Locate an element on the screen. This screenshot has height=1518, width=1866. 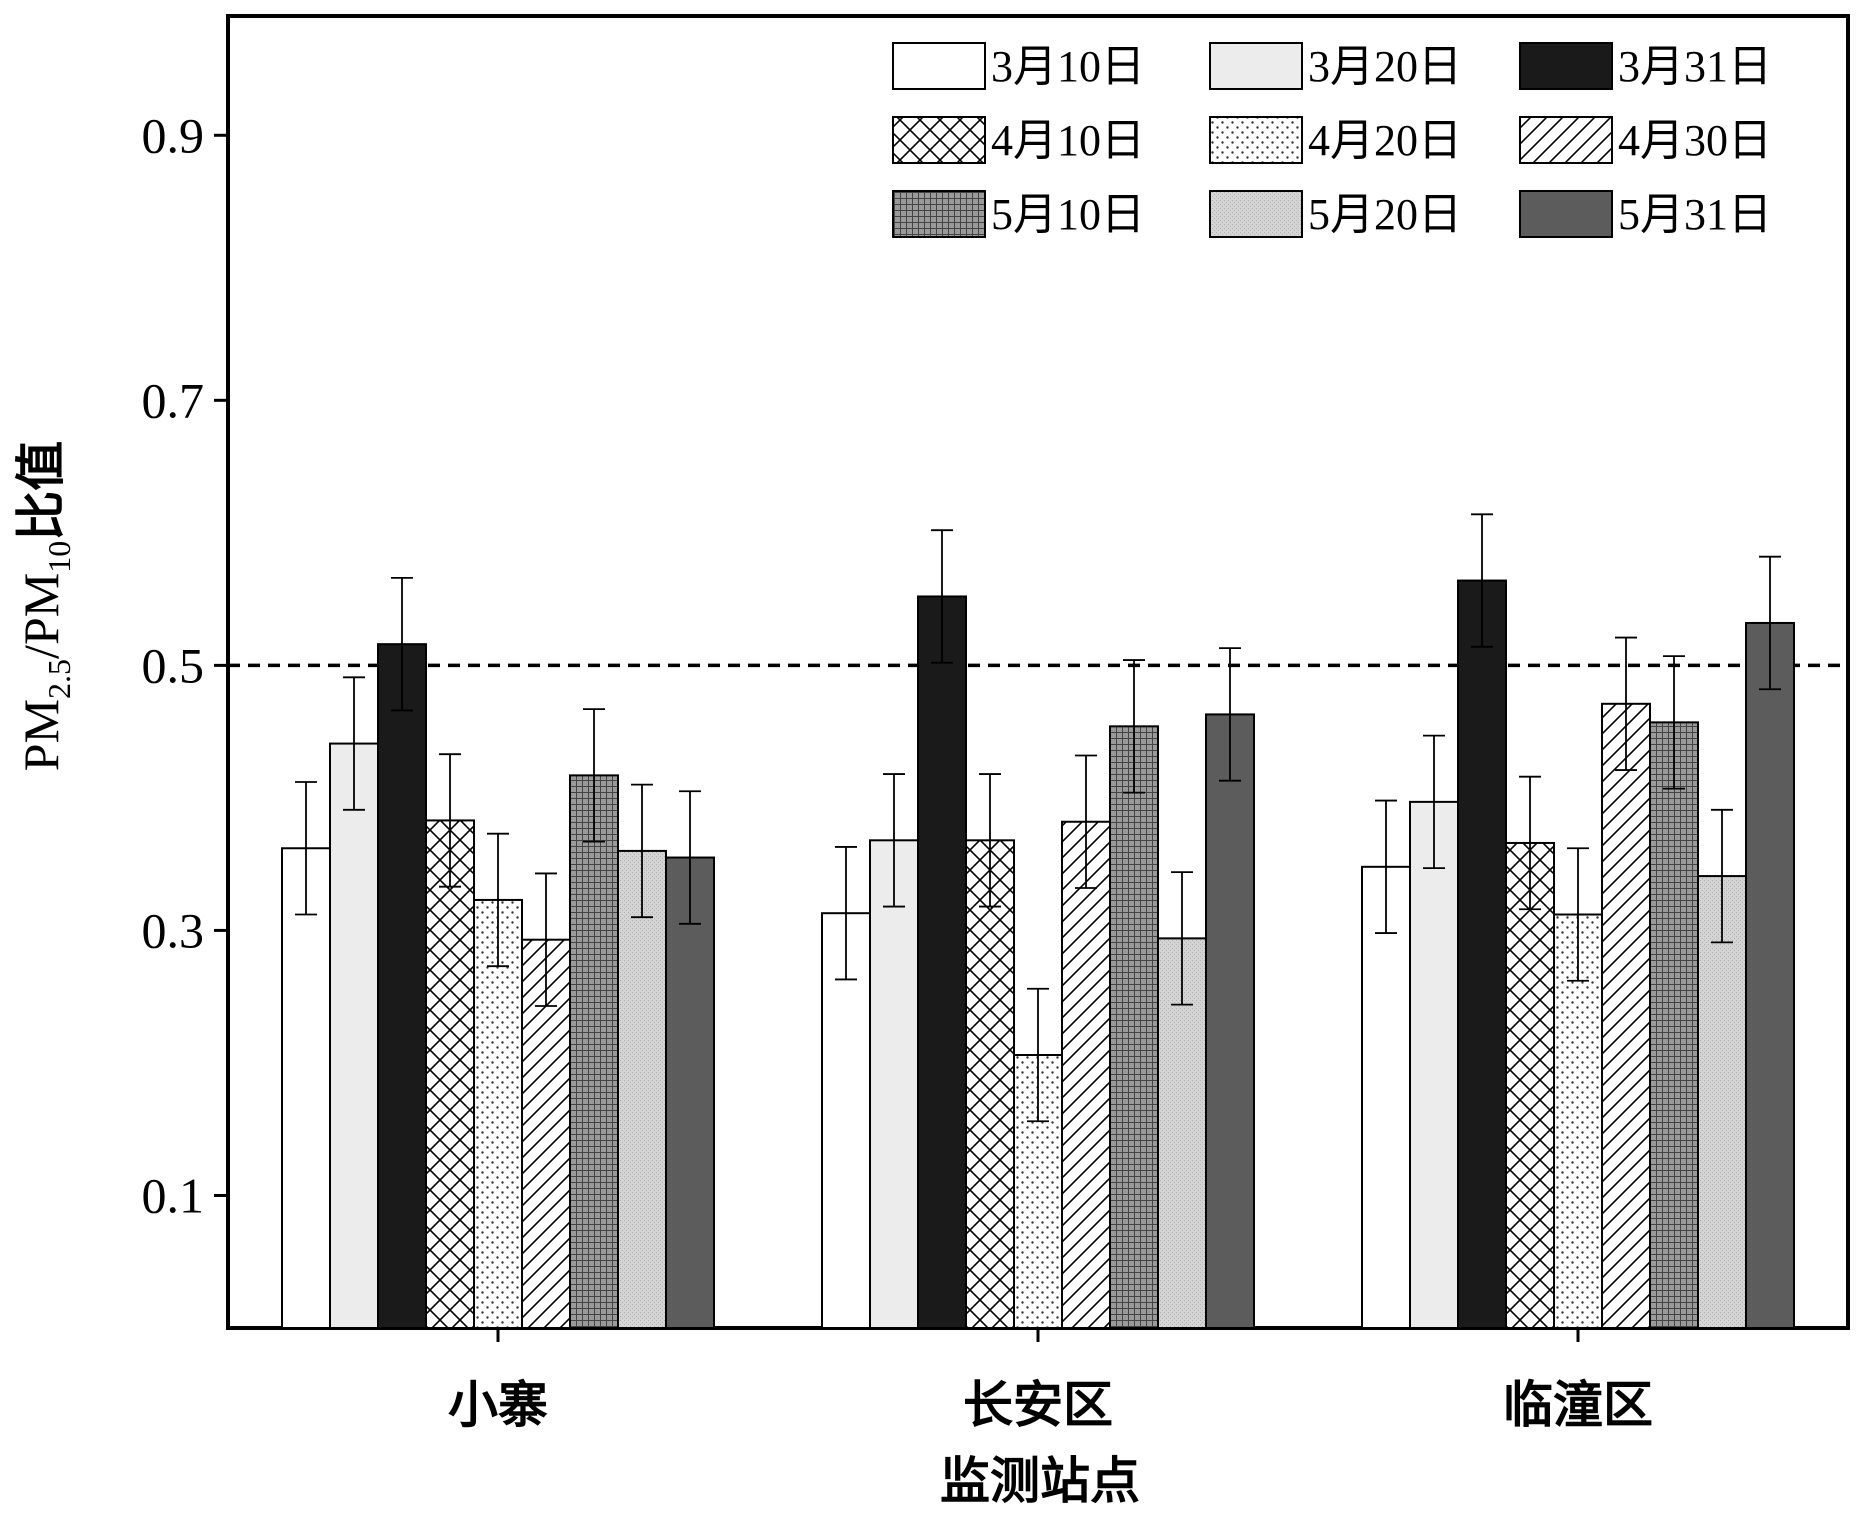
y-title-sub-10: 10 is located at coordinates (59, 557).